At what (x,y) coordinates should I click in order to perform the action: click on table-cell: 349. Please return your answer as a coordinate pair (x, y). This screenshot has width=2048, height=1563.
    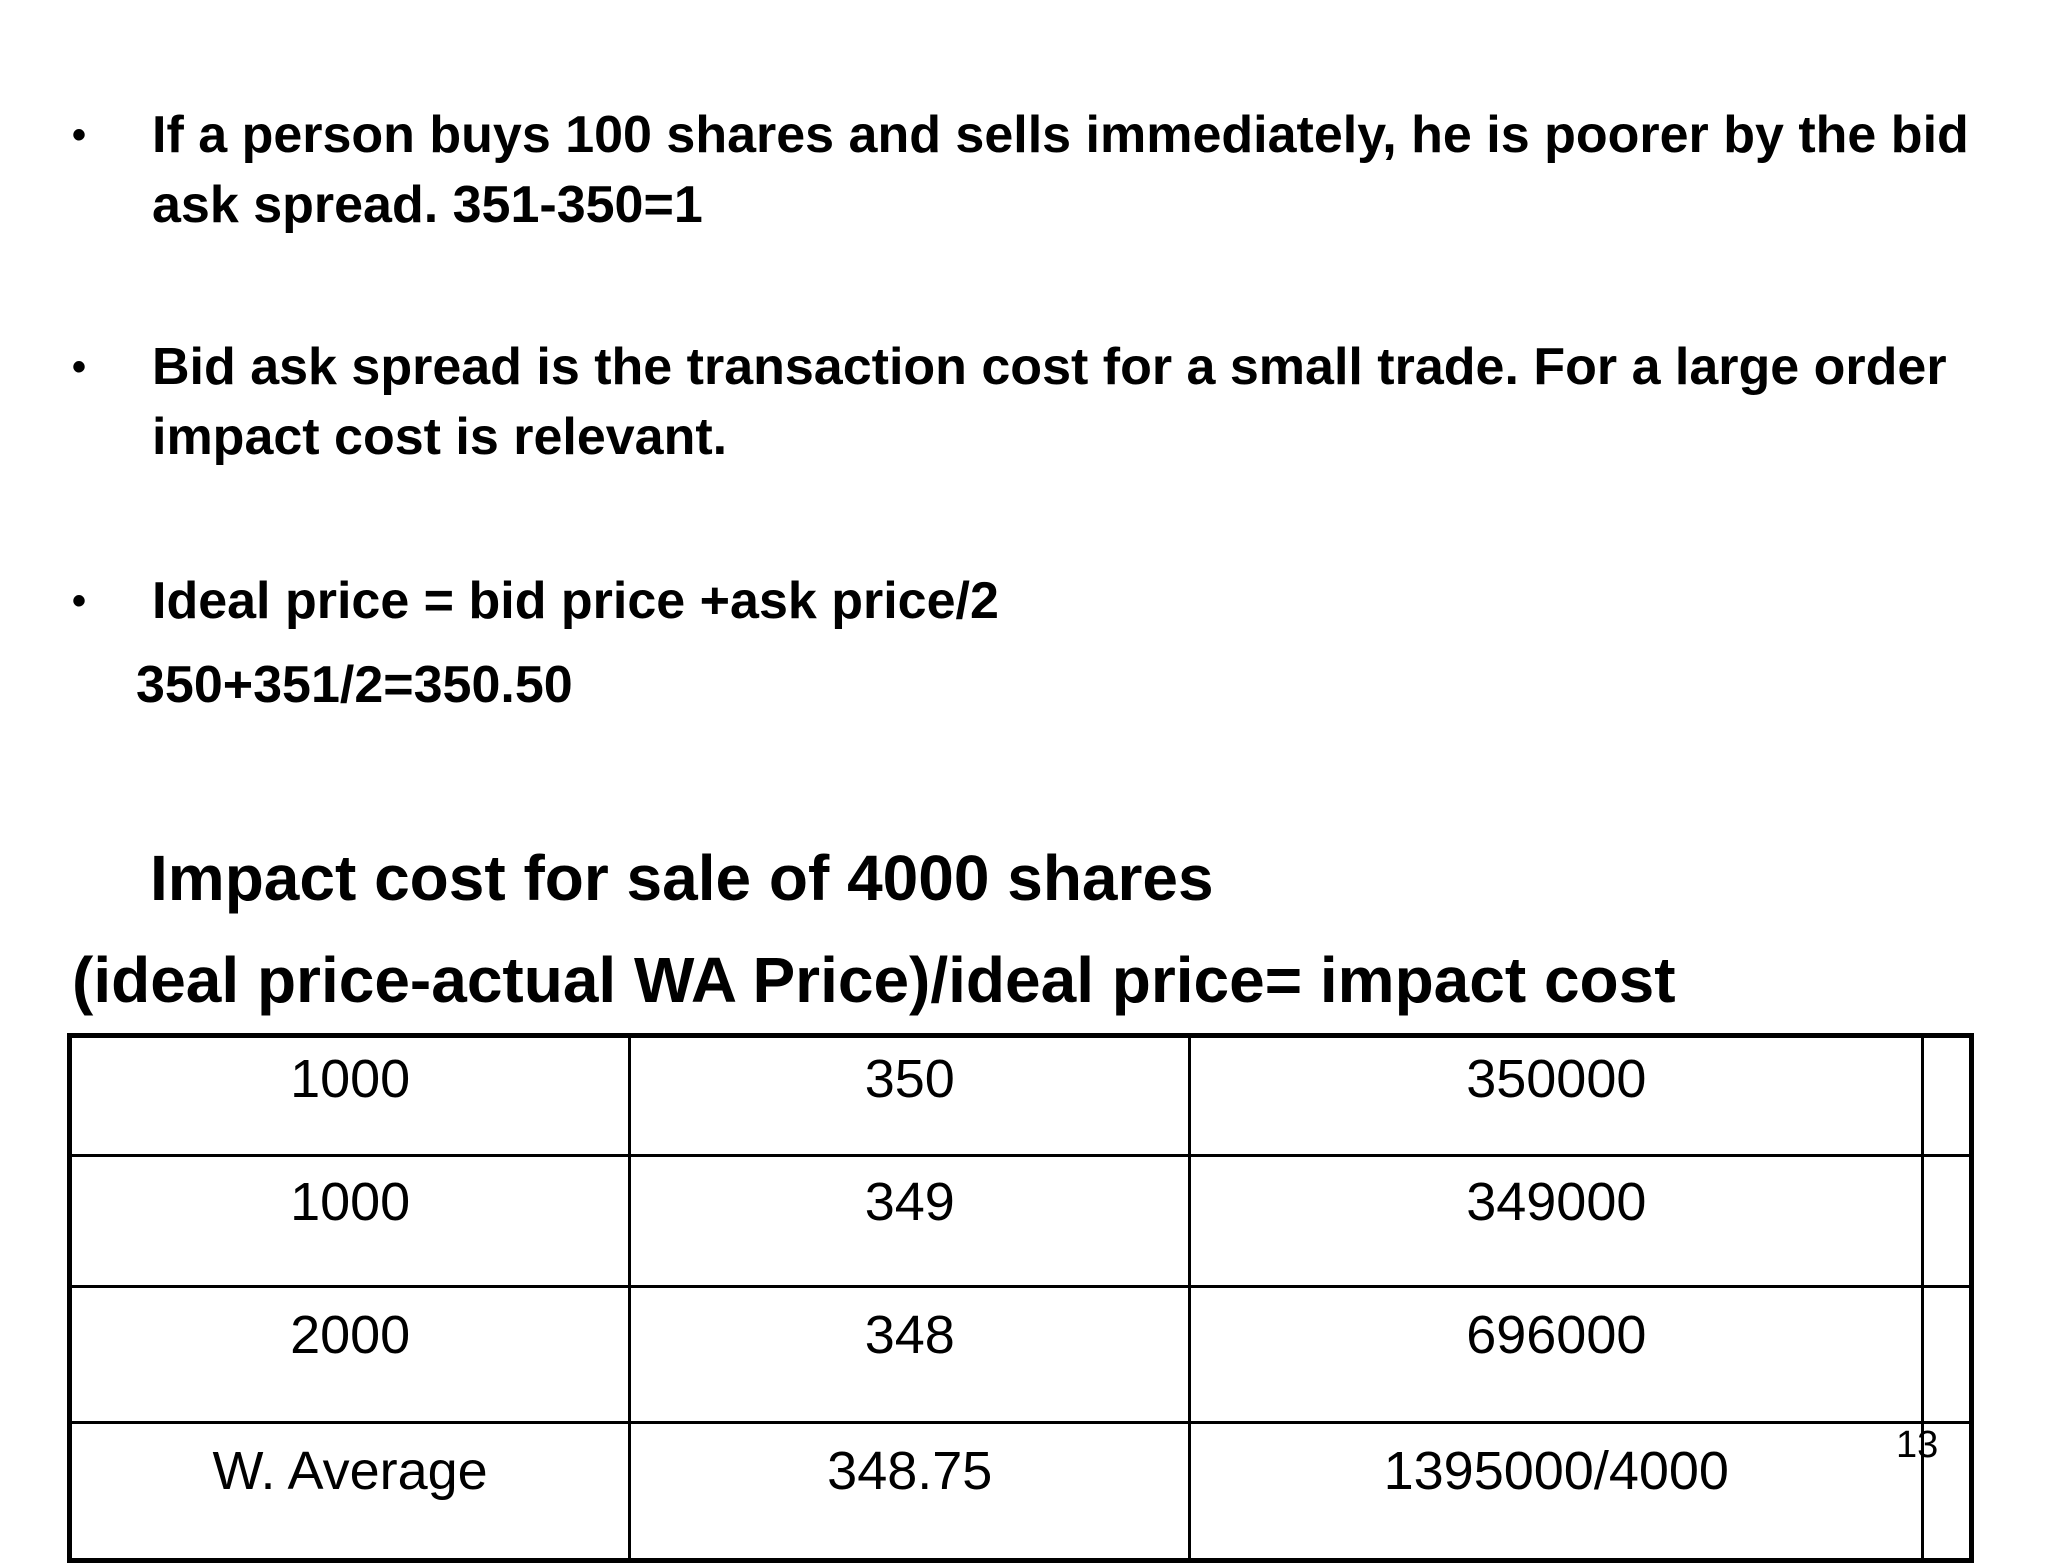
    Looking at the image, I should click on (910, 1221).